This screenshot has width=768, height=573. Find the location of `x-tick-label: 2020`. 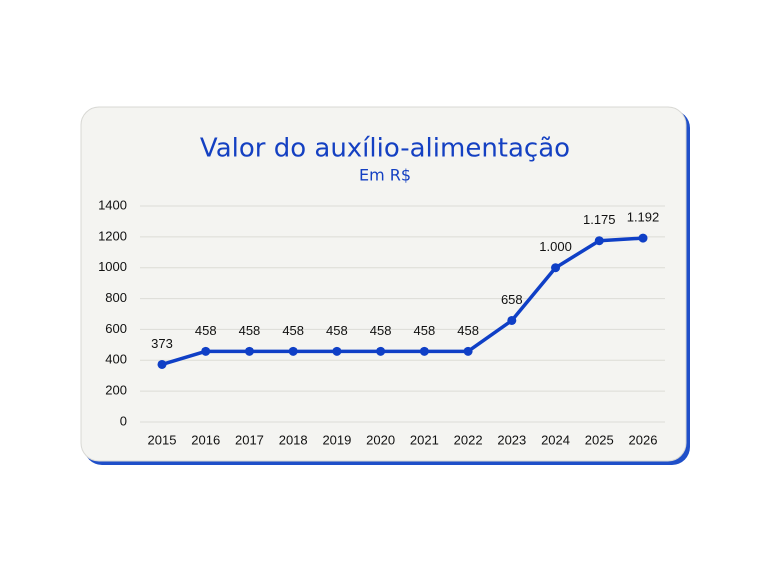

x-tick-label: 2020 is located at coordinates (380, 439).